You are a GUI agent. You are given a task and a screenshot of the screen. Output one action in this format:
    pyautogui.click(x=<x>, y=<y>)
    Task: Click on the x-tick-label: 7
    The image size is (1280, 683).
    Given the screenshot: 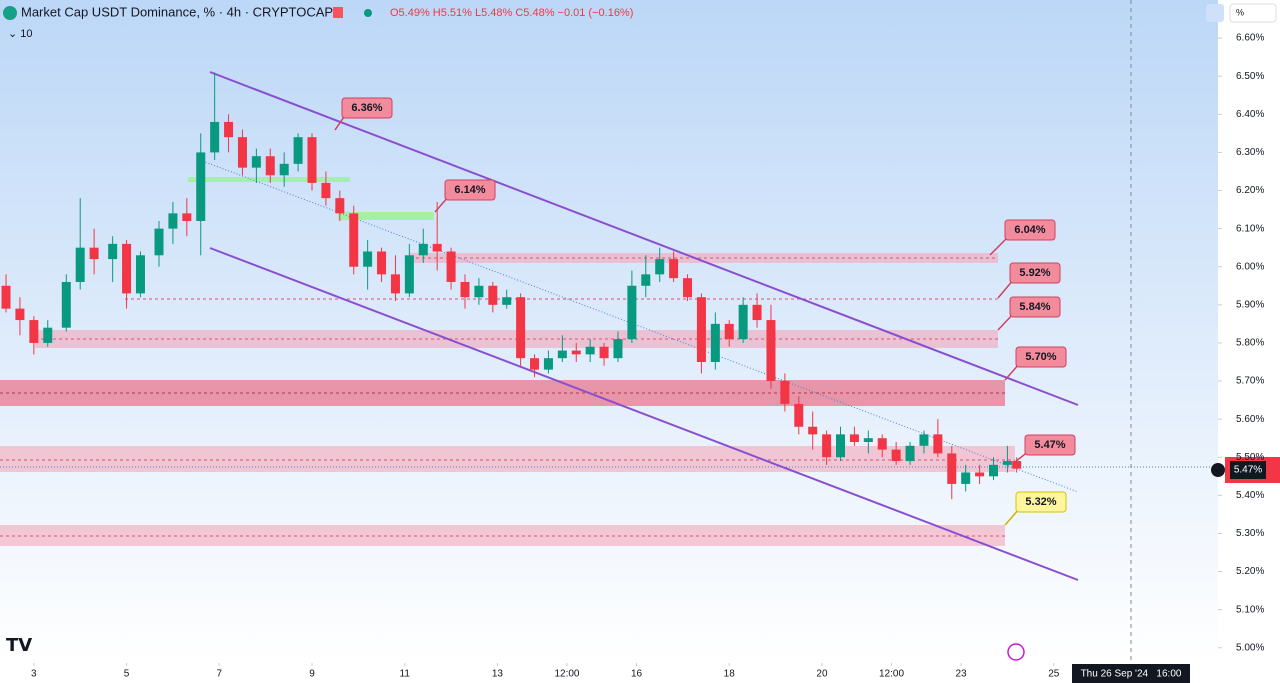 What is the action you would take?
    pyautogui.click(x=220, y=674)
    